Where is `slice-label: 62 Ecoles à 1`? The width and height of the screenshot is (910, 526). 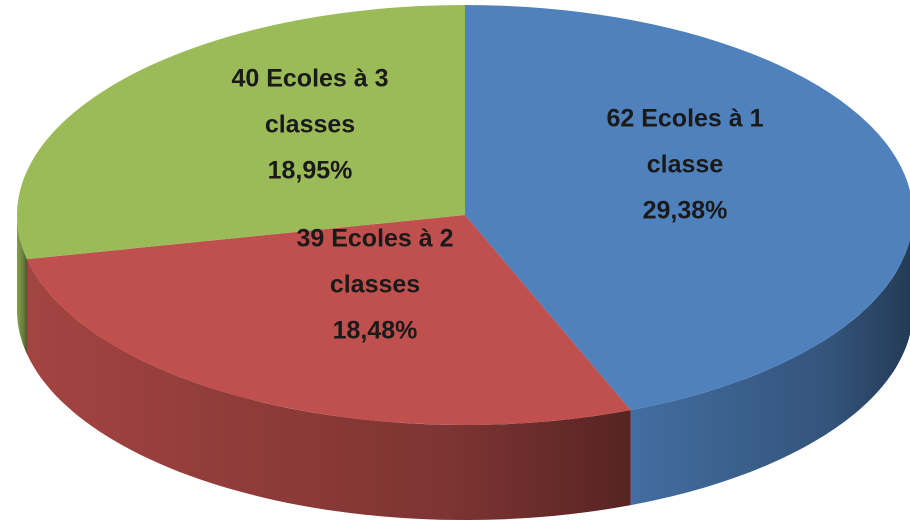
slice-label: 62 Ecoles à 1 is located at coordinates (684, 119).